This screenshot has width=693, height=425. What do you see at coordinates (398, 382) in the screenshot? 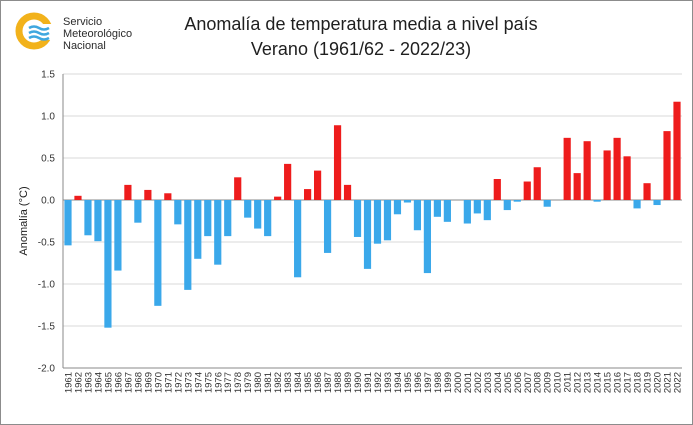
I see `x-tick-label: 1994` at bounding box center [398, 382].